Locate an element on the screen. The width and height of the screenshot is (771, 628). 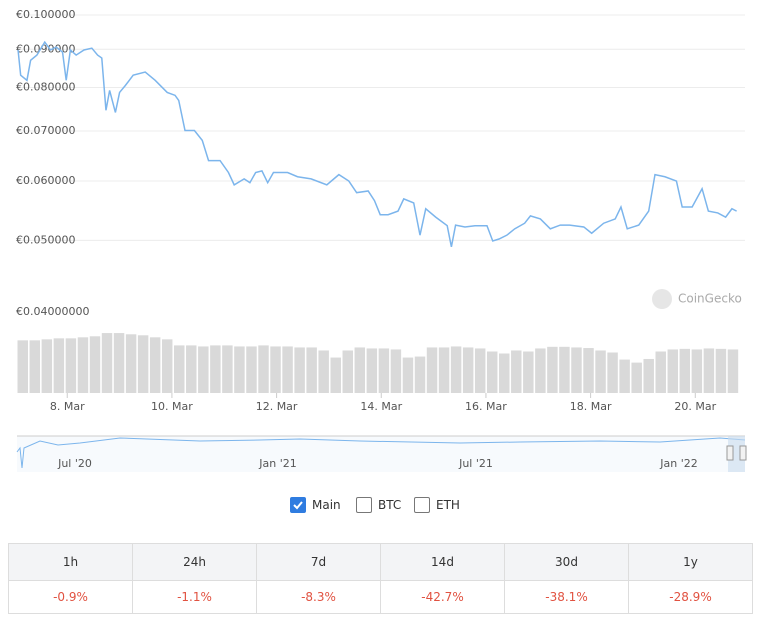
y-tick-label: €0.050000 is located at coordinates (46, 239).